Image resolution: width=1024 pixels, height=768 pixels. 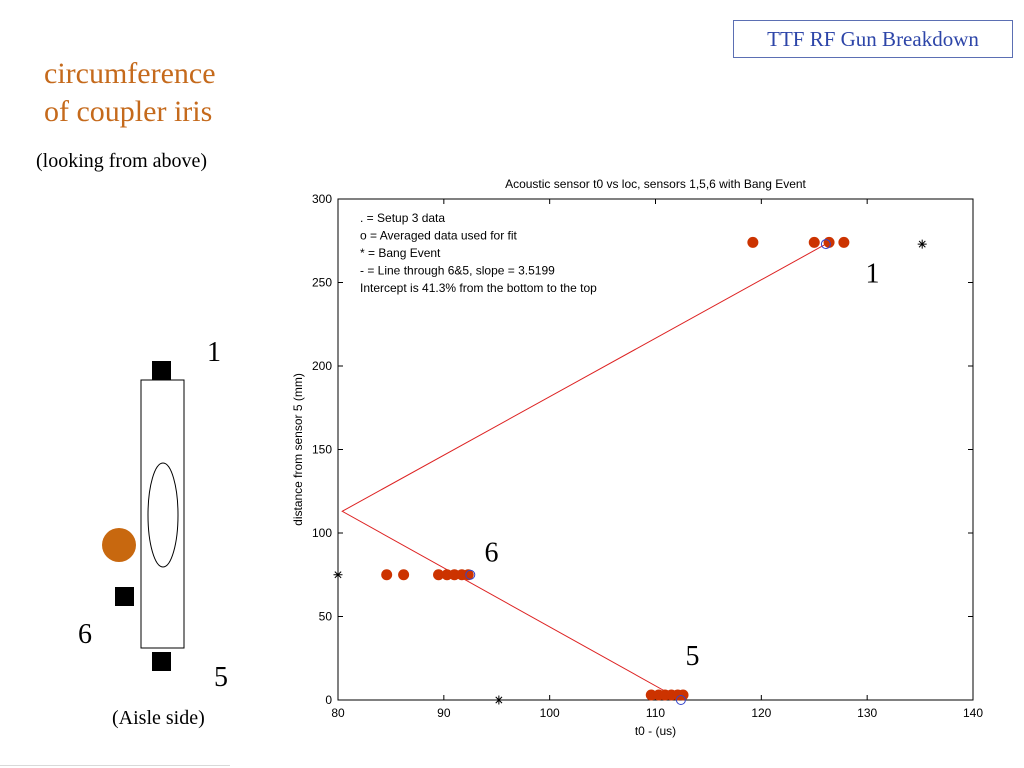 I want to click on bottom-divider, so click(x=115, y=765).